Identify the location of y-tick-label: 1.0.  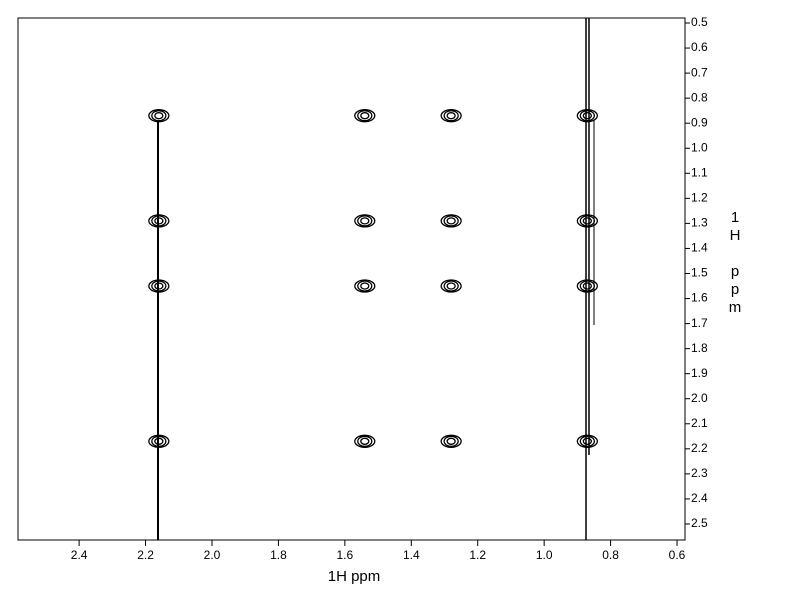
(699, 147).